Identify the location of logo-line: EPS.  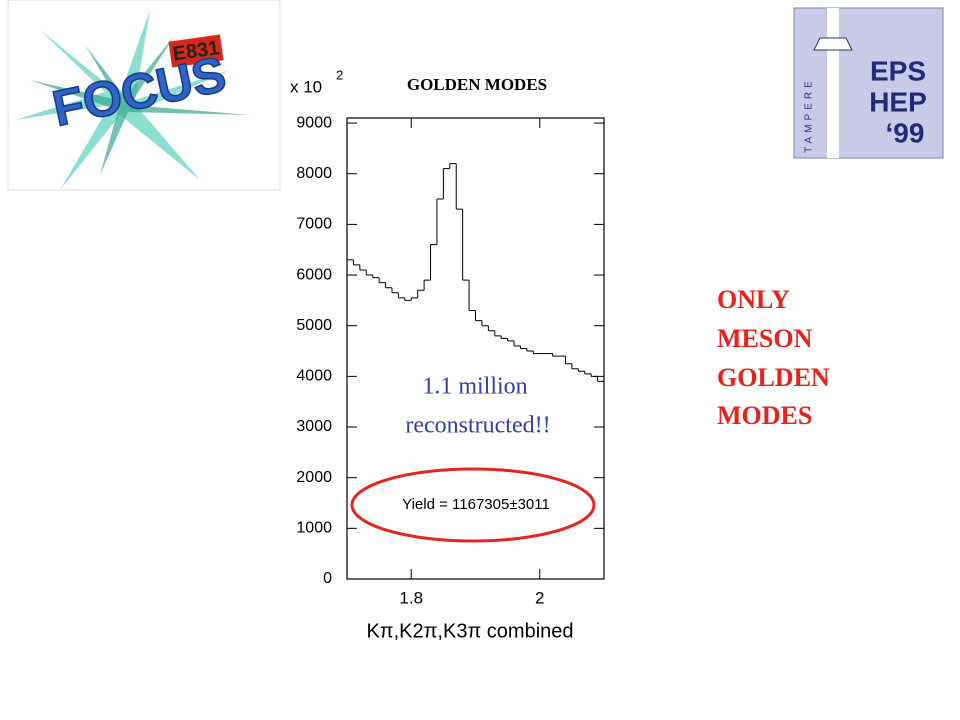
(898, 70).